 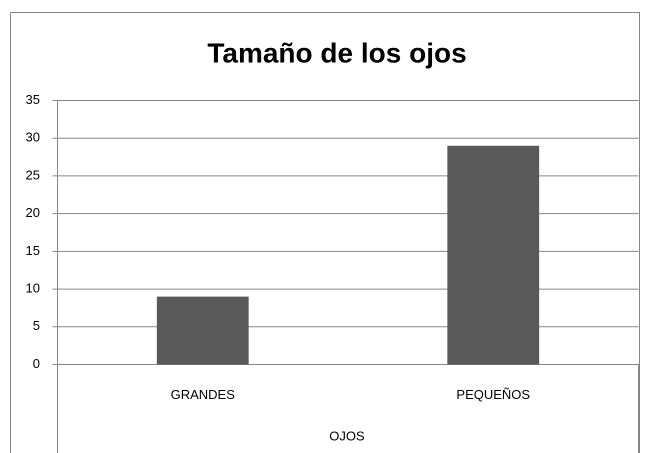 I want to click on y-tick-label: 0, so click(x=36, y=363).